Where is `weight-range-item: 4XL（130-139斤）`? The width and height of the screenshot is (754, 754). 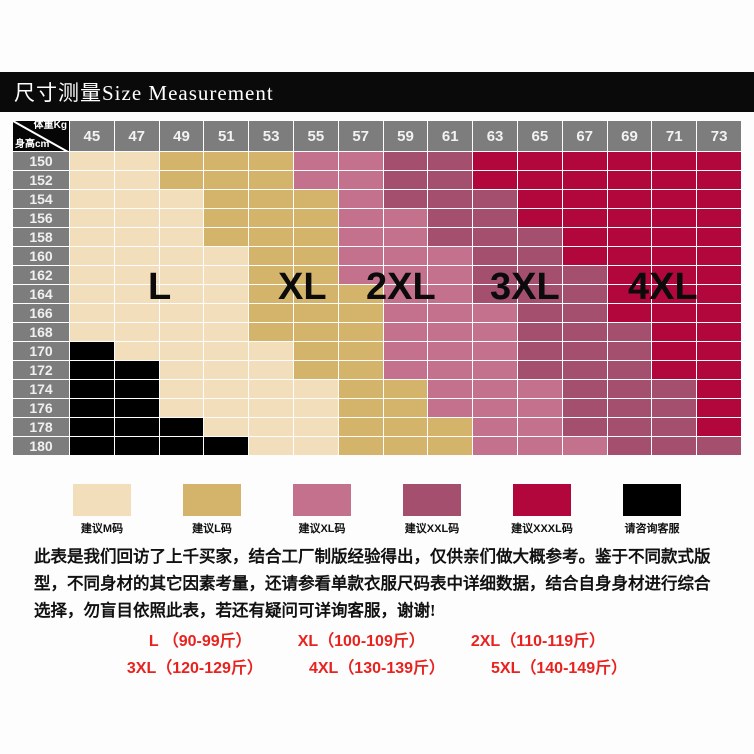
weight-range-item: 4XL（130-139斤） is located at coordinates (377, 668).